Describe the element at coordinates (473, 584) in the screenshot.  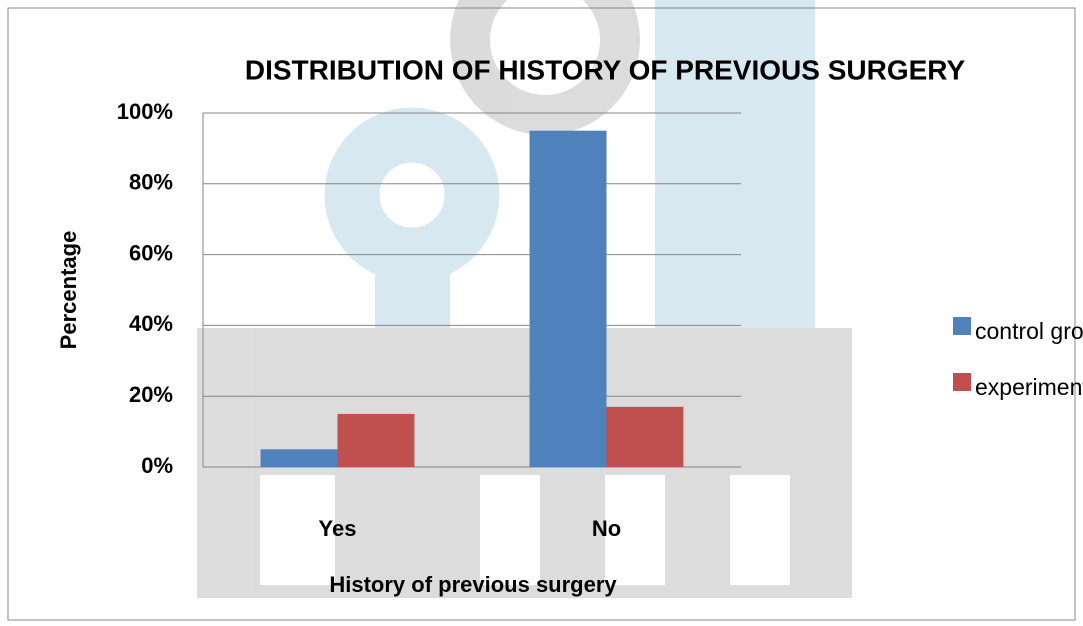
I see `x-axis-label: History of previous surgery` at that location.